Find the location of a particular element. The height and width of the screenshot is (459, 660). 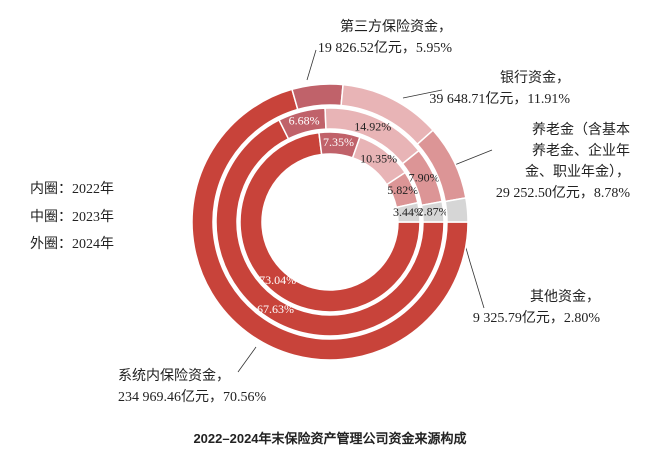

segment-label: 2.87% is located at coordinates (433, 211).